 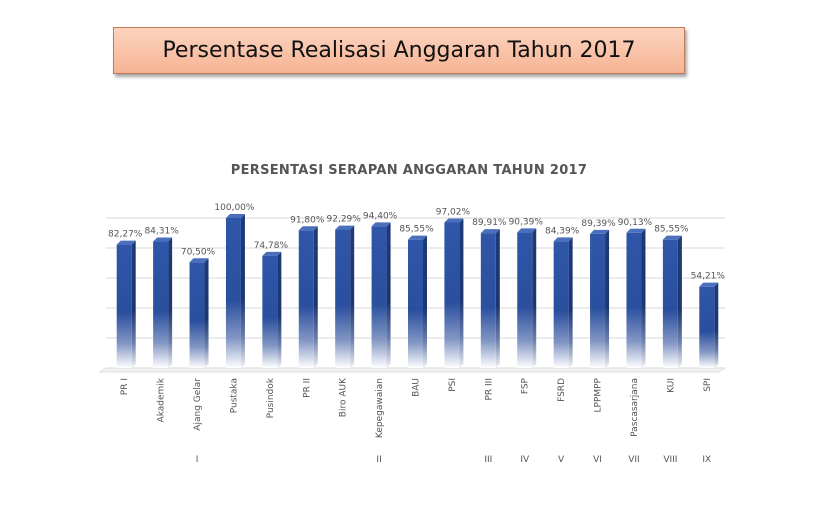 I want to click on category-label: FSP, so click(x=526, y=385).